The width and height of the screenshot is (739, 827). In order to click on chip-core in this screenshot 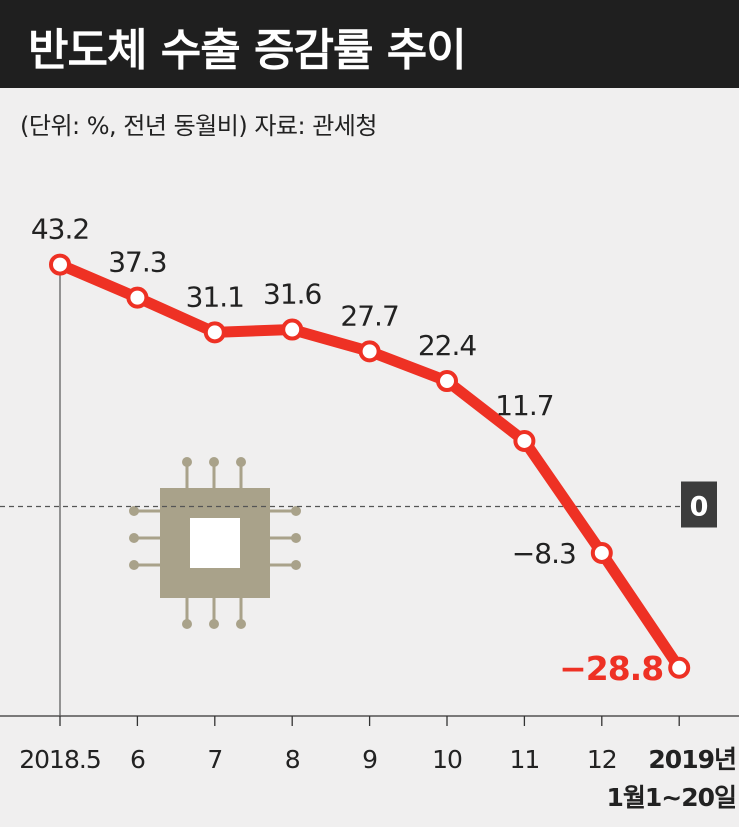, I will do `click(215, 543)`.